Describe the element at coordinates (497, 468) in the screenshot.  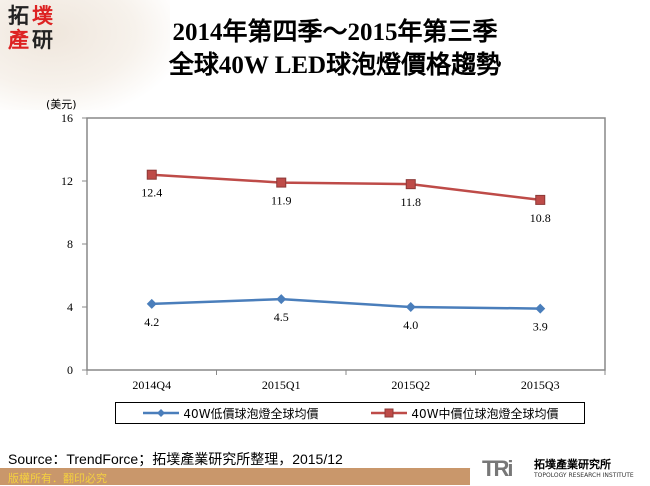
I see `tri-logo-mark: TRi` at that location.